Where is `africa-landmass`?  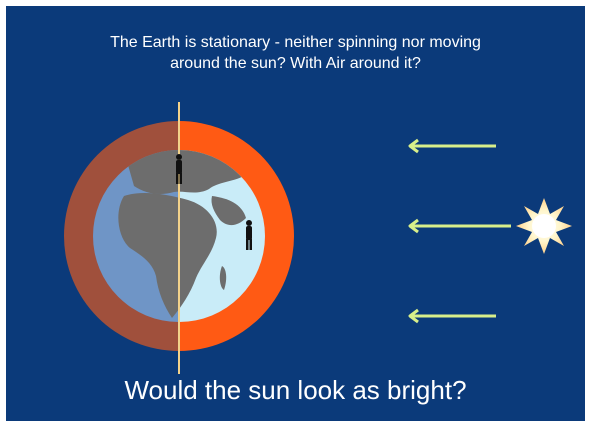 africa-landmass is located at coordinates (167, 255).